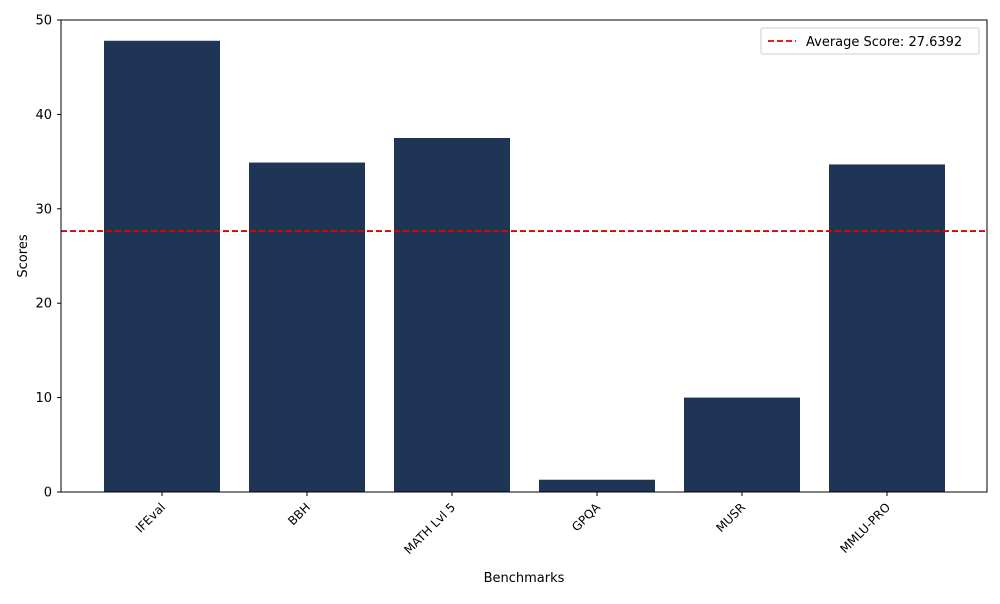  Describe the element at coordinates (742, 444) in the screenshot. I see `bar-musr` at that location.